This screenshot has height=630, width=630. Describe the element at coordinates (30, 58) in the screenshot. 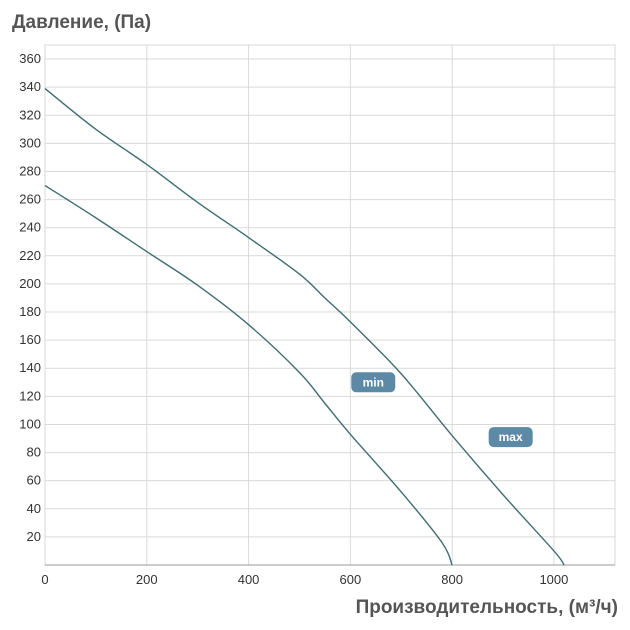

I see `y-tick-label: 360` at that location.